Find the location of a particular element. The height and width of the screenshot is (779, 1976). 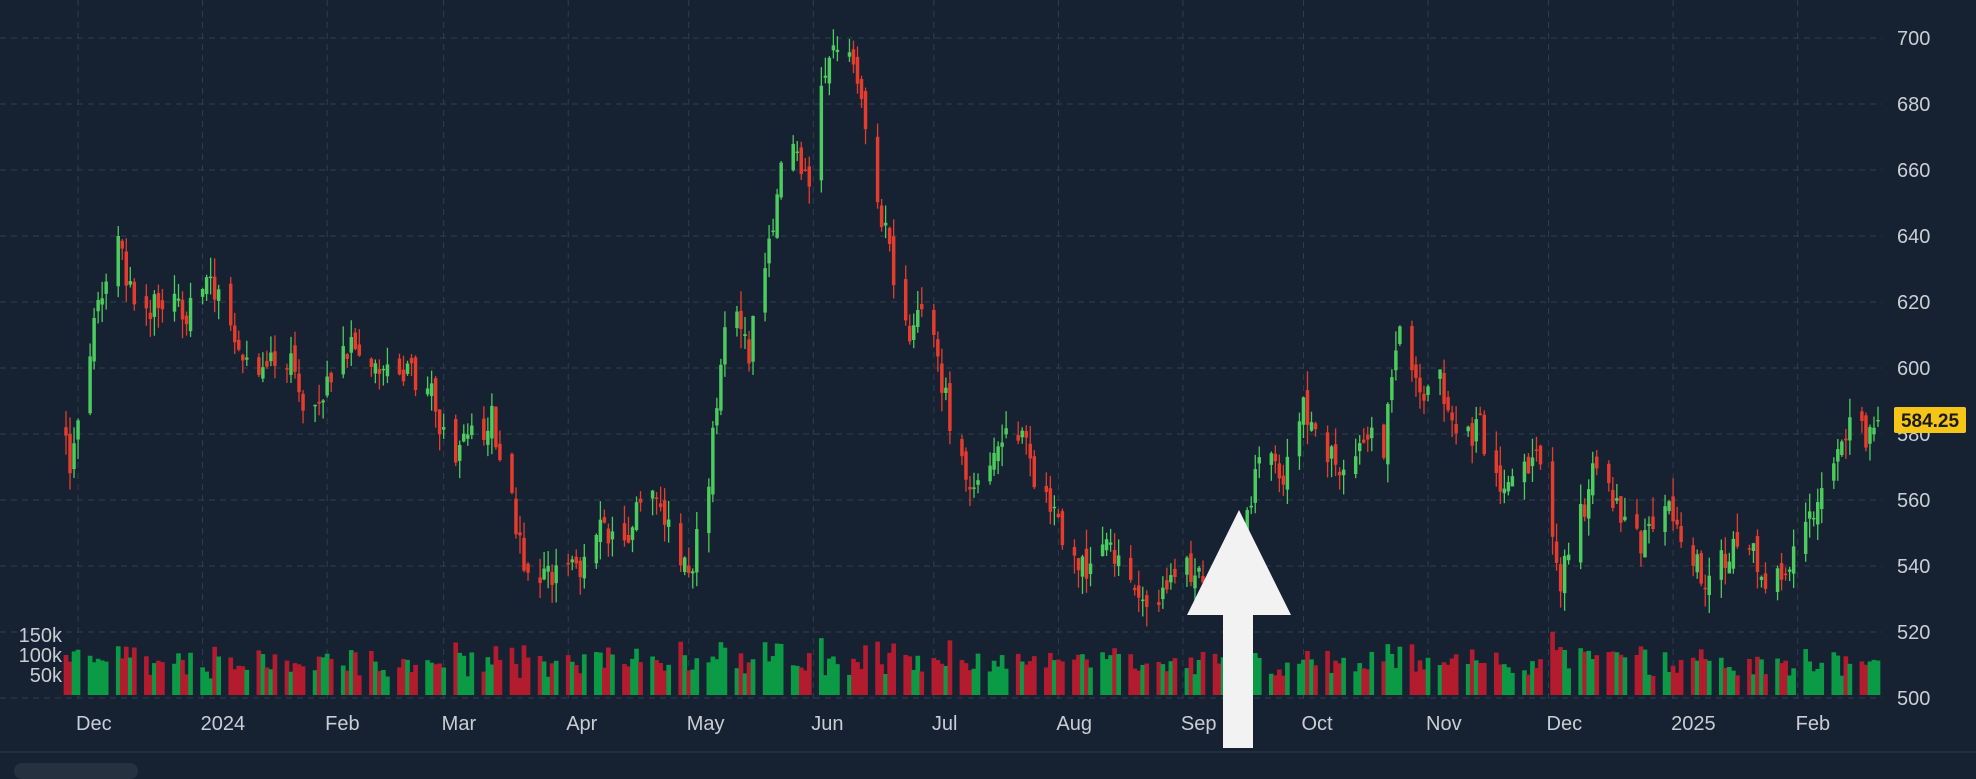

x-tick-label: Oct is located at coordinates (1317, 724).